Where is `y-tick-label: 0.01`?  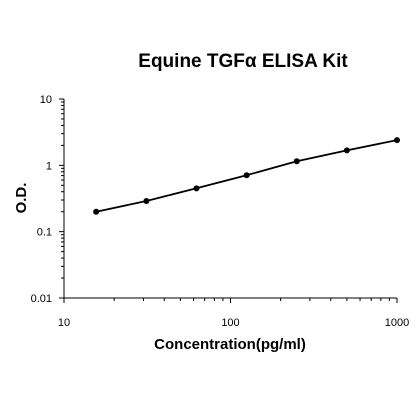 y-tick-label: 0.01 is located at coordinates (41, 299).